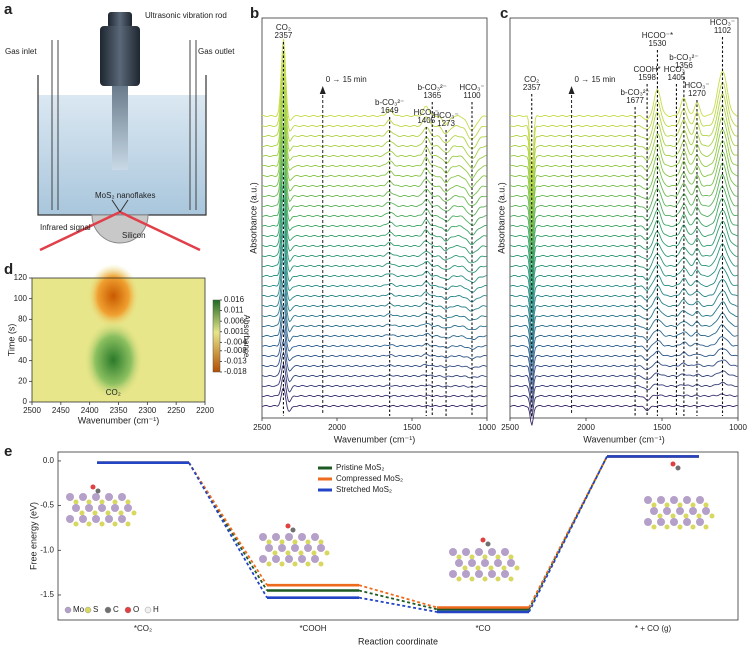 This screenshot has width=750, height=660. I want to click on panel-letter: c, so click(504, 13).